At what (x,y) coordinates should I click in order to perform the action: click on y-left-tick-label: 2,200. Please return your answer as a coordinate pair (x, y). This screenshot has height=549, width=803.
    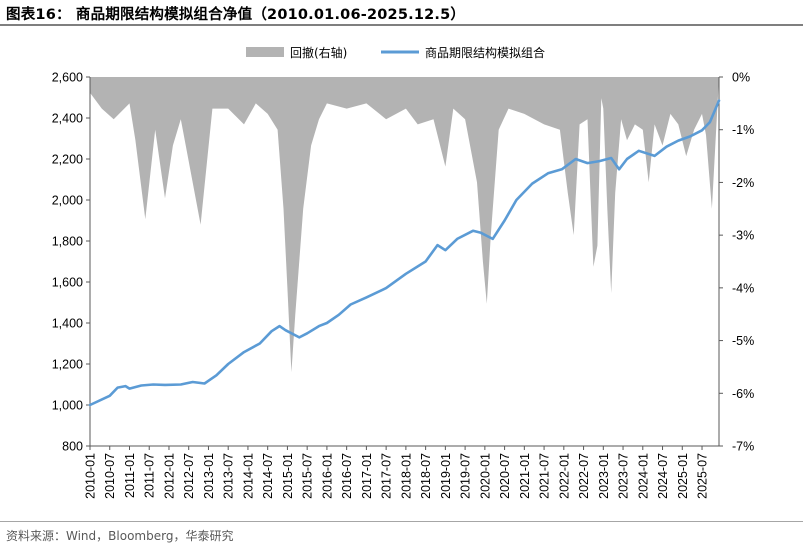
    Looking at the image, I should click on (67, 160).